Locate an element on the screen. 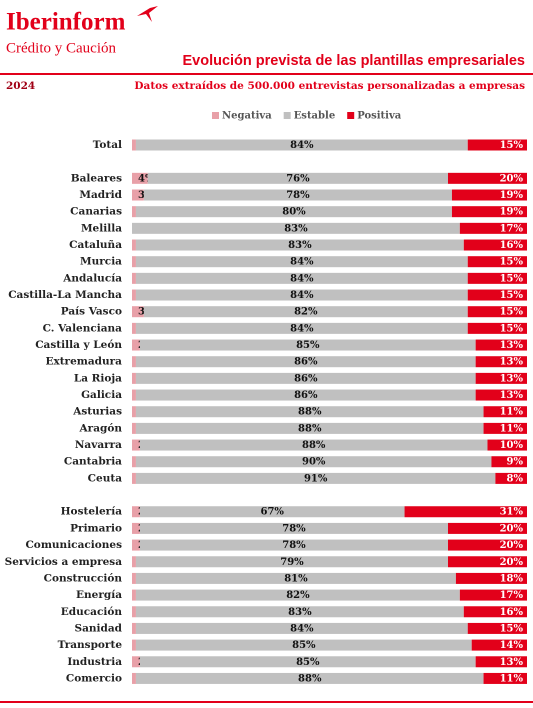 The width and height of the screenshot is (533, 708). category-label: País Vasco is located at coordinates (91, 312).